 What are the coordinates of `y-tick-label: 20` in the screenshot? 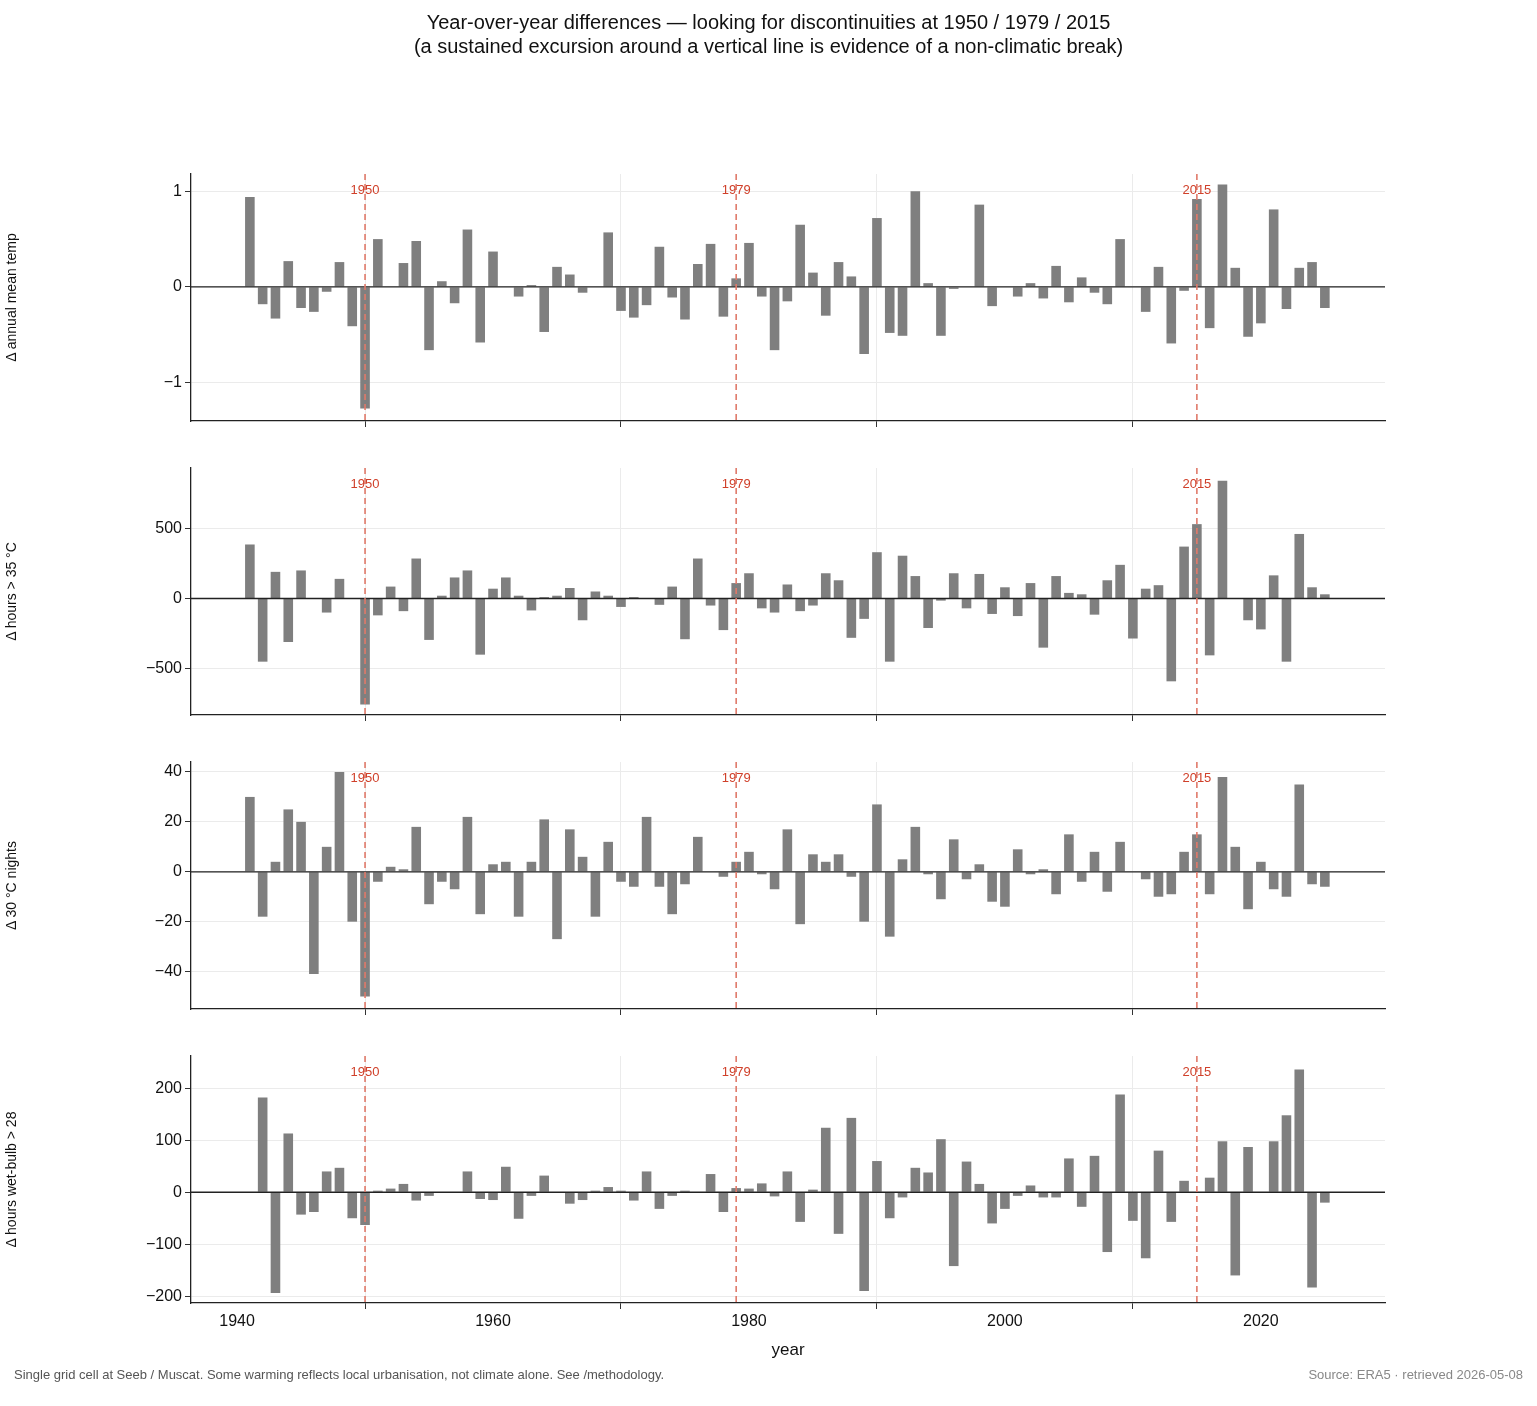 It's located at (173, 821).